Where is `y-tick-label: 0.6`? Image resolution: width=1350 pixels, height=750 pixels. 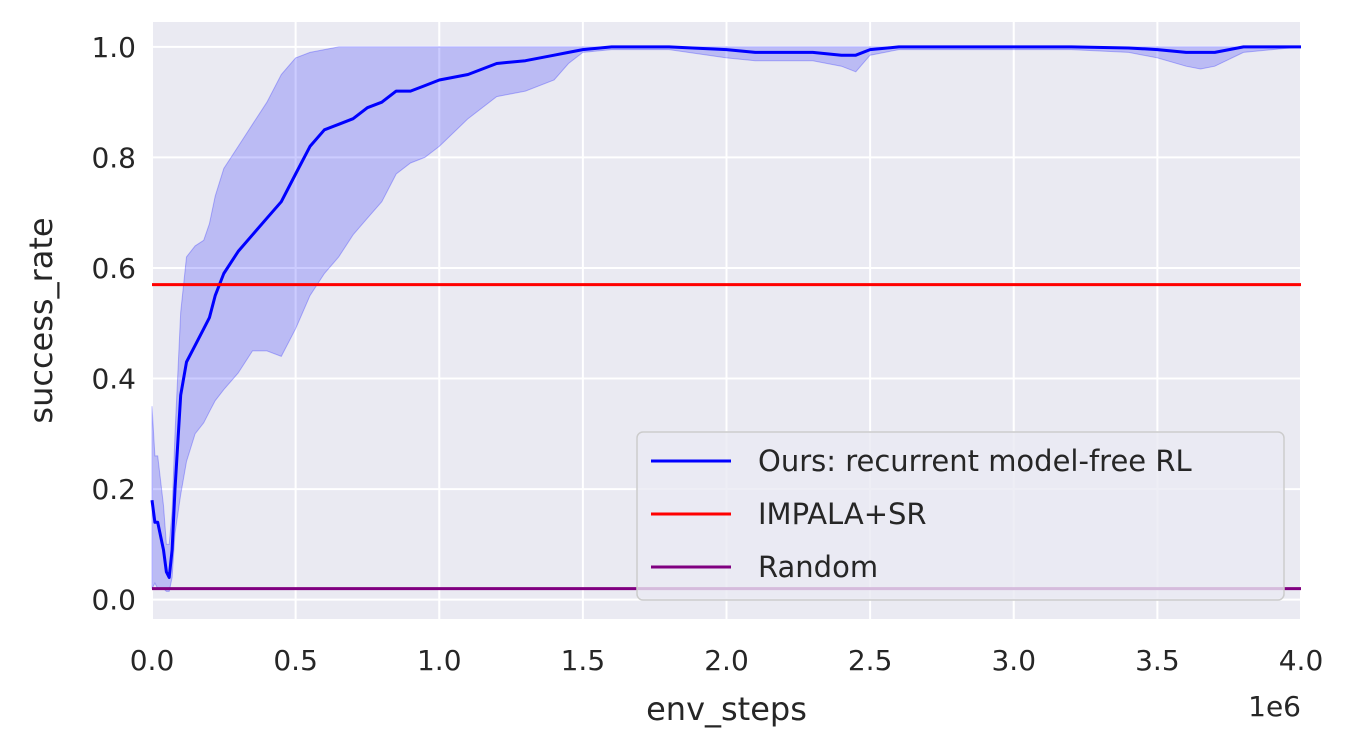
y-tick-label: 0.6 is located at coordinates (113, 268).